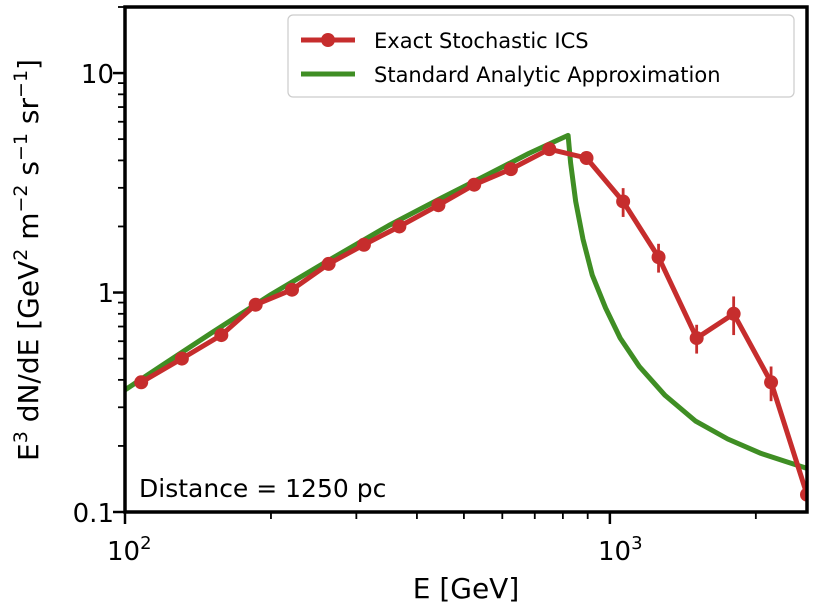 This screenshot has width=814, height=610. Describe the element at coordinates (28, 114) in the screenshot. I see `y-label-part-sr: sr` at that location.